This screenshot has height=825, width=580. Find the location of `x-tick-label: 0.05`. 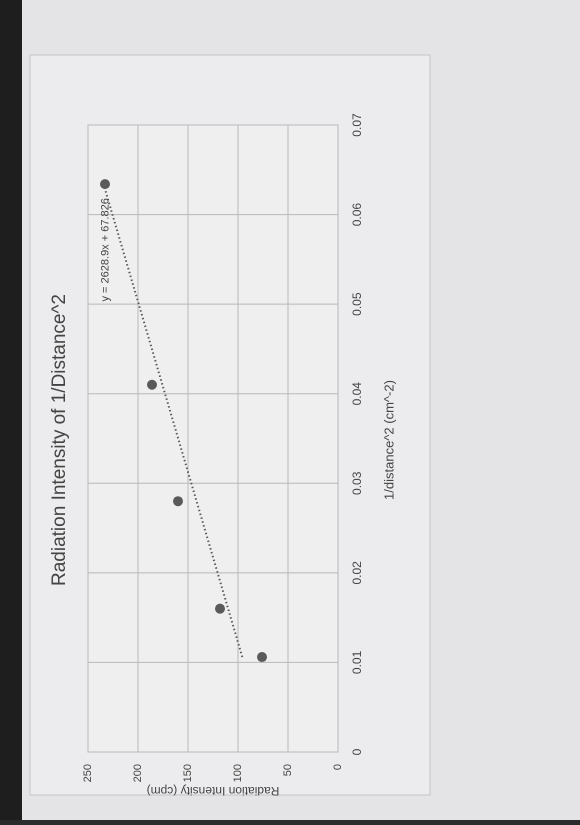

x-tick-label: 0.05 is located at coordinates (357, 304).